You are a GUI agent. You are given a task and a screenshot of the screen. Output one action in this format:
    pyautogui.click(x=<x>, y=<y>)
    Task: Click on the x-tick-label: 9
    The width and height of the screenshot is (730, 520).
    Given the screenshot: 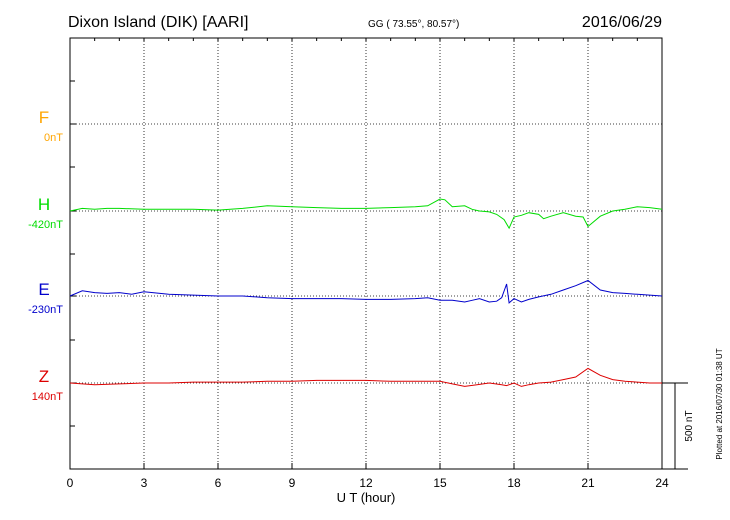 What is the action you would take?
    pyautogui.click(x=292, y=483)
    